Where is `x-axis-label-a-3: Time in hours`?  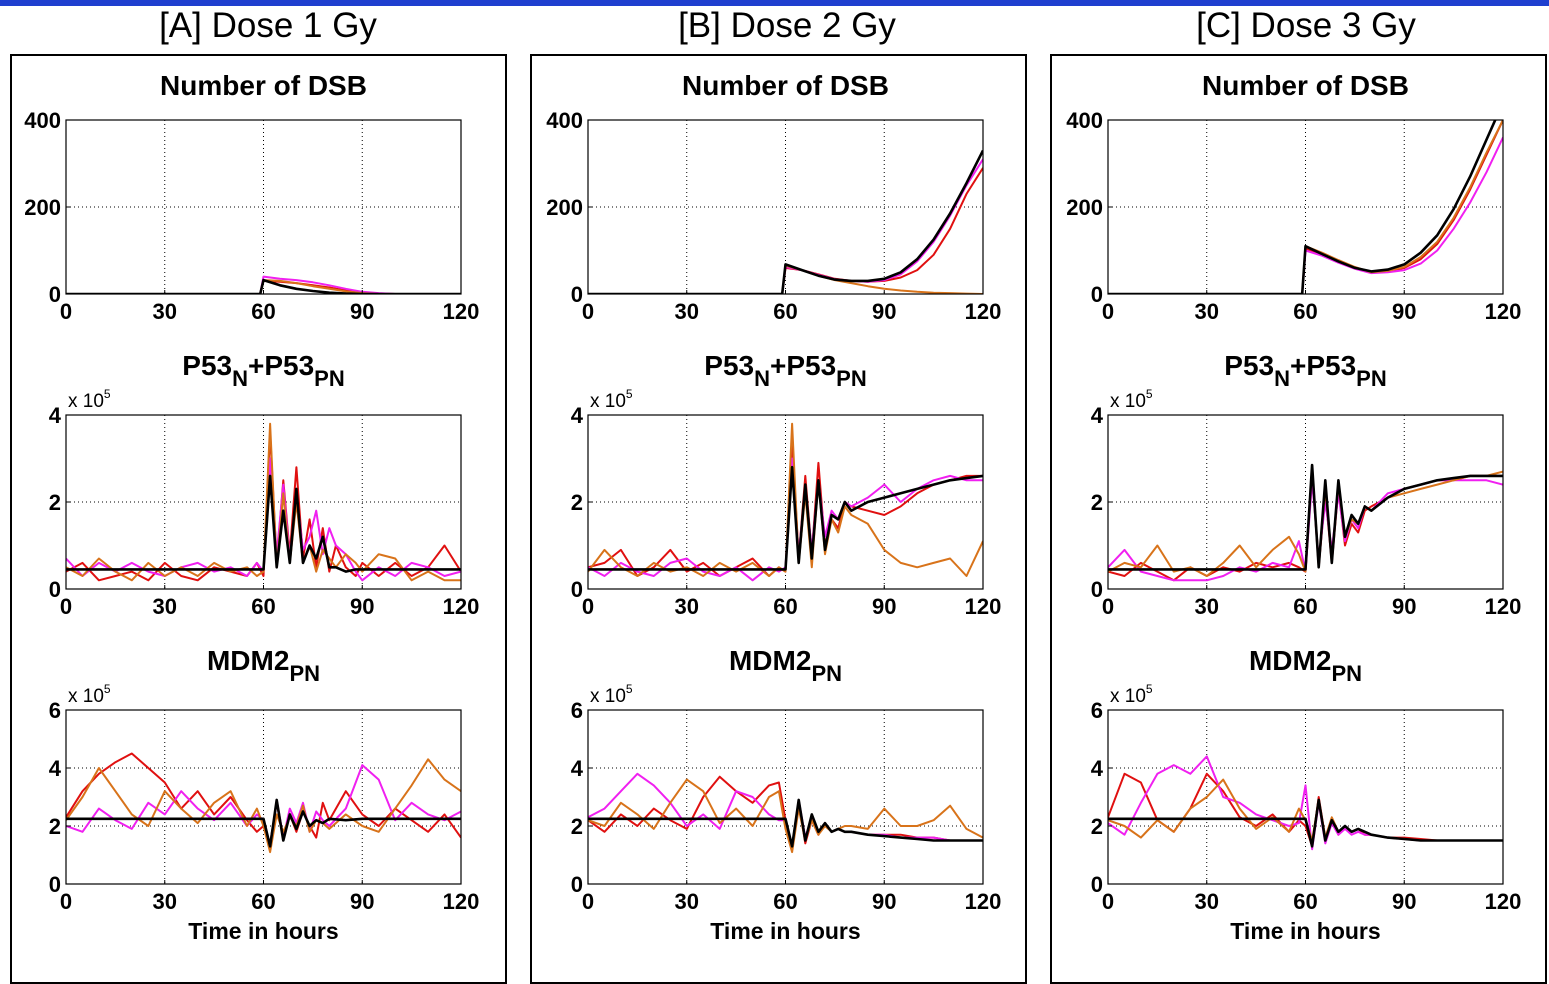 x-axis-label-a-3: Time in hours is located at coordinates (263, 931).